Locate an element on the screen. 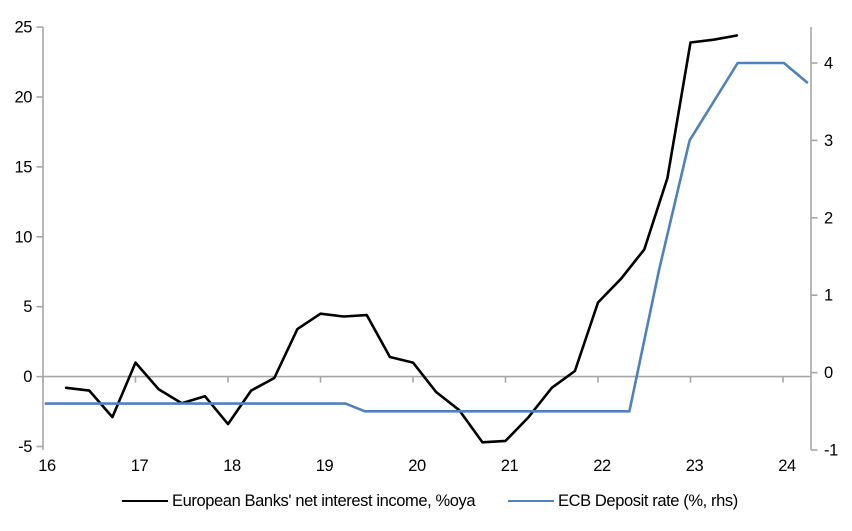 This screenshot has height=531, width=852. left-axis-tick-label: 20 is located at coordinates (23, 98).